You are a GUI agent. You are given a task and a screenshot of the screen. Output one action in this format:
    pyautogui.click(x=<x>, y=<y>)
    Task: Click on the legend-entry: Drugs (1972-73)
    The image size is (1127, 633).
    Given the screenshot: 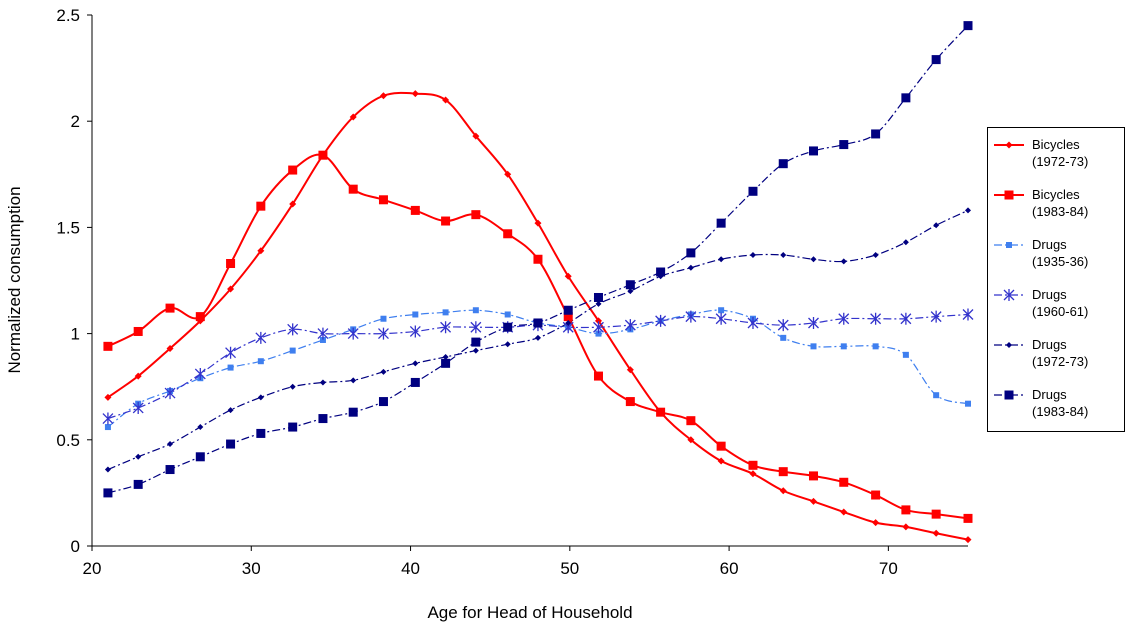 What is the action you would take?
    pyautogui.click(x=1056, y=353)
    